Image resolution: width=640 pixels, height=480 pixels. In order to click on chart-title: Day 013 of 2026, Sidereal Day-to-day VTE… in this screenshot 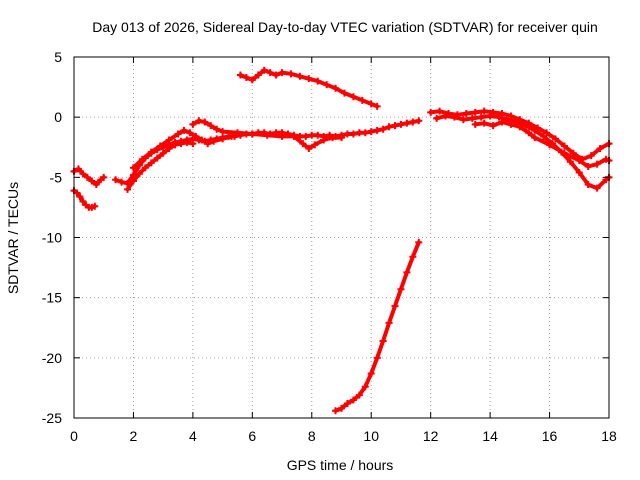, I will do `click(345, 27)`.